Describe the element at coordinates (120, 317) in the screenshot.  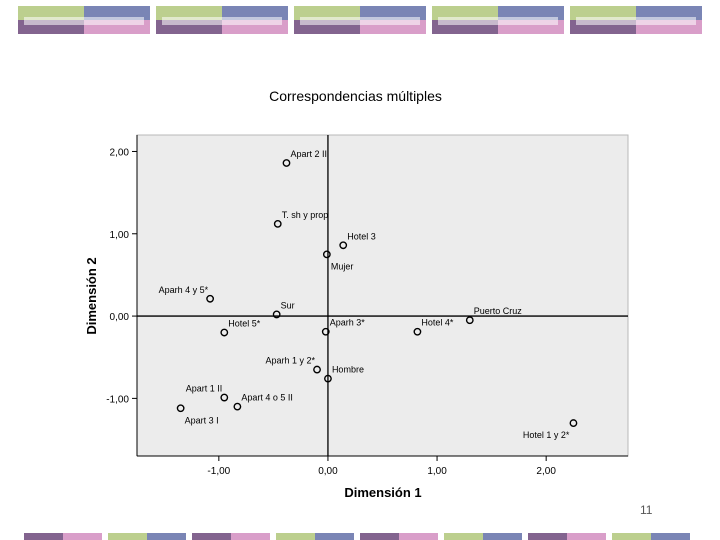
I see `y-tick-label: 0,00` at that location.